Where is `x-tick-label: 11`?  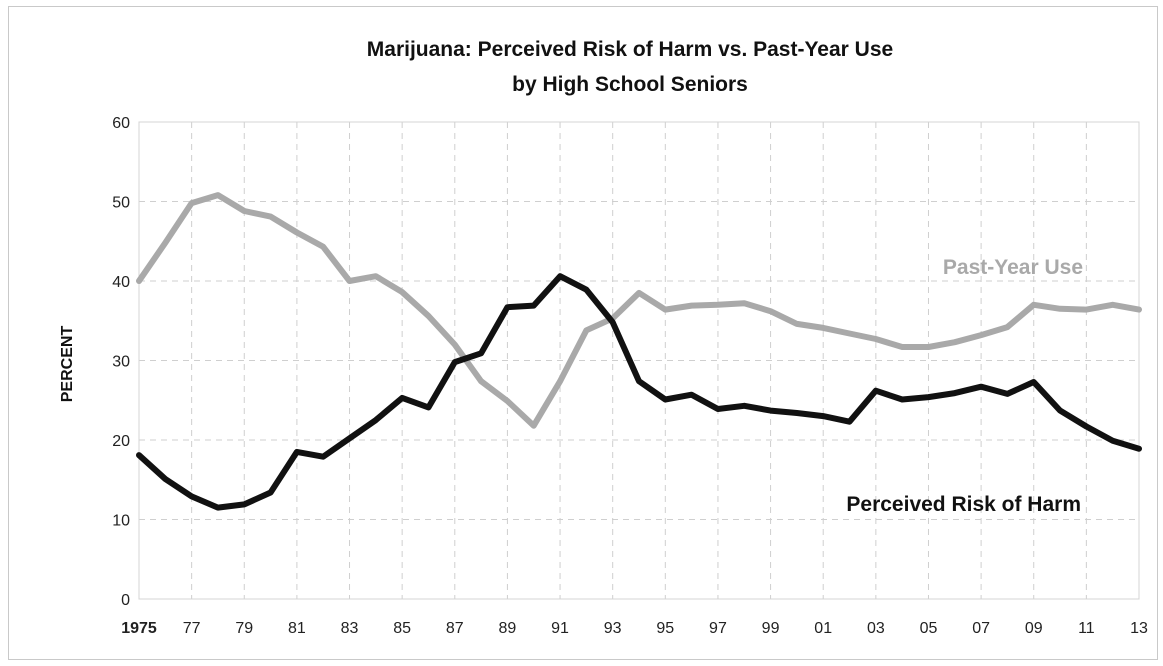 x-tick-label: 11 is located at coordinates (1086, 628).